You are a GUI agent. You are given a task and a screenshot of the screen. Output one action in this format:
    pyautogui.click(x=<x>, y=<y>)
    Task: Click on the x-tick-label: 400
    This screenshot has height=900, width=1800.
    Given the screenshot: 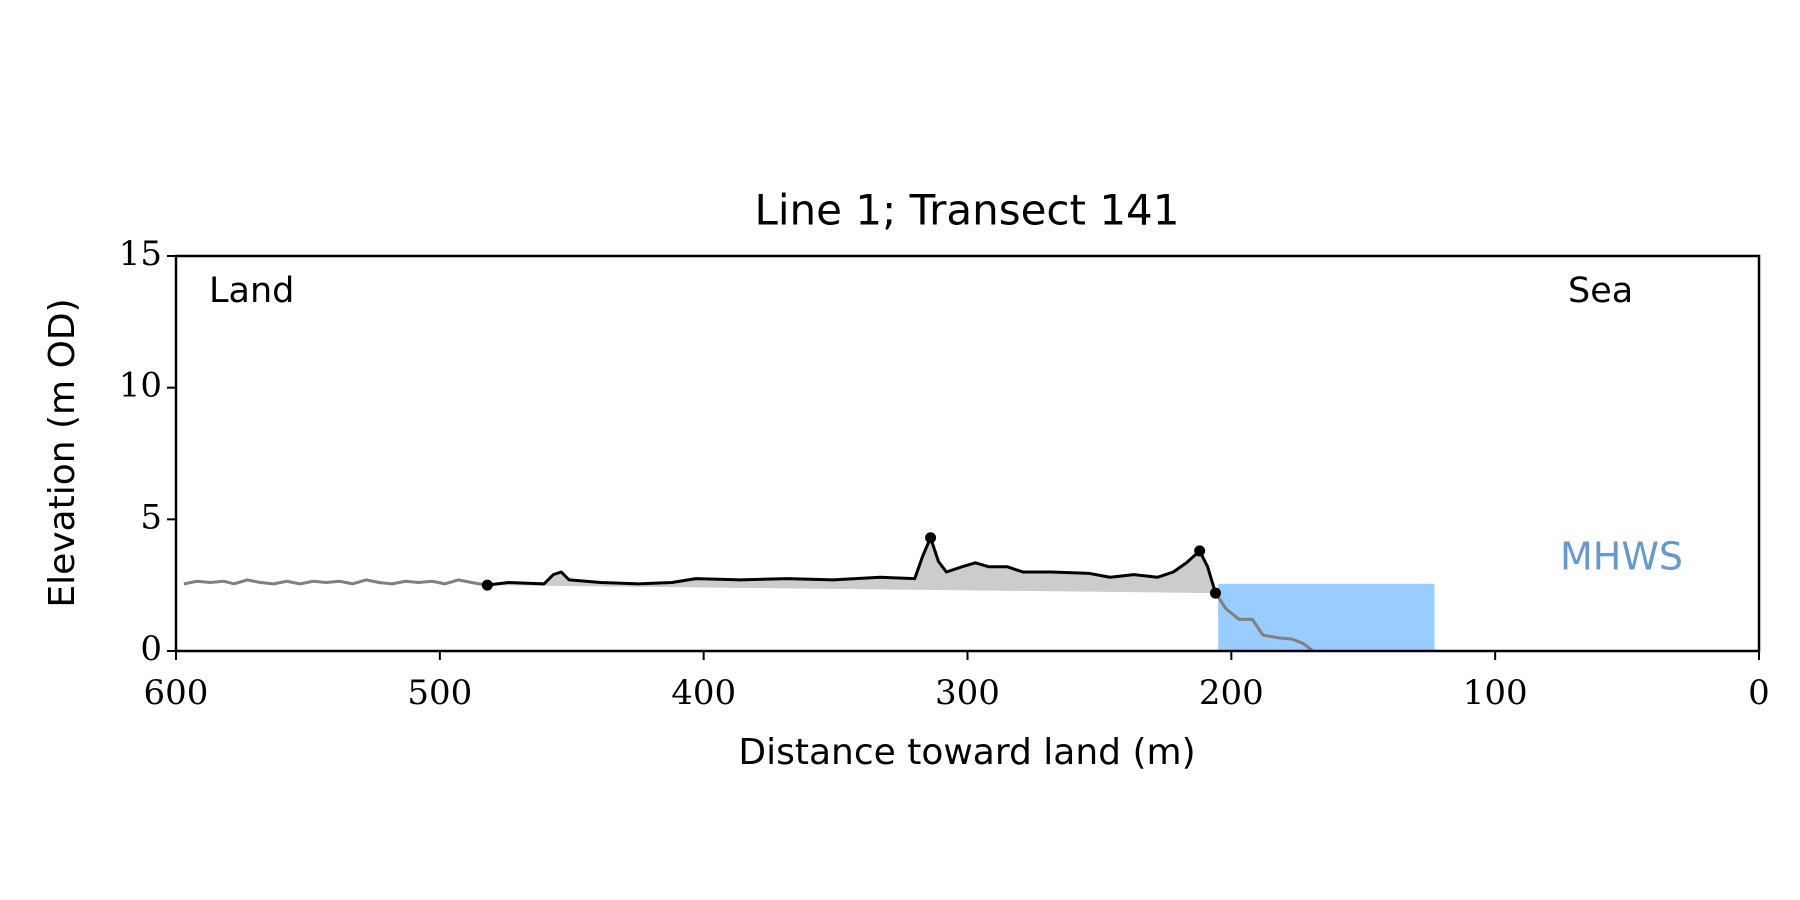 What is the action you would take?
    pyautogui.click(x=703, y=693)
    